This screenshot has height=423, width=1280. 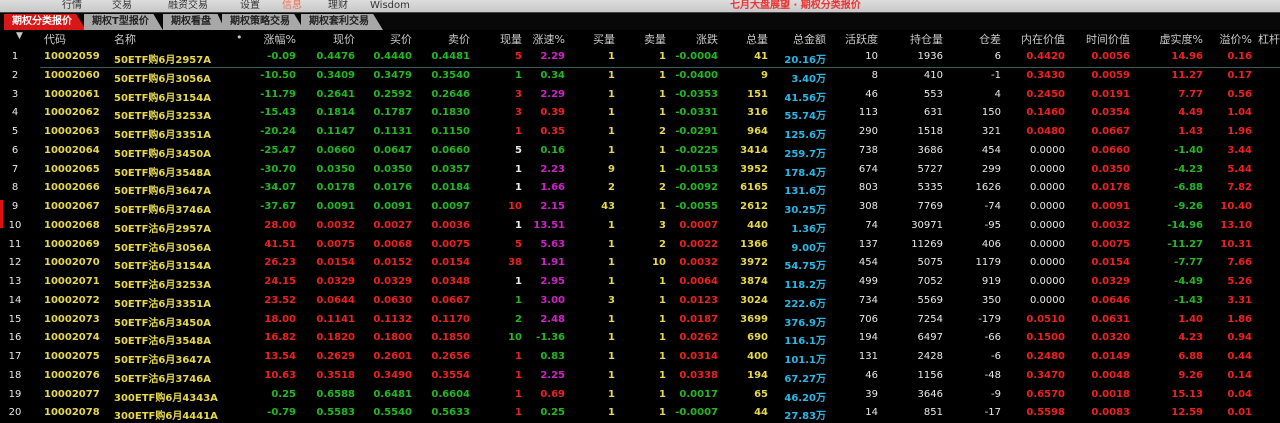 I want to click on cell-tv: 0.0350, so click(x=1110, y=169).